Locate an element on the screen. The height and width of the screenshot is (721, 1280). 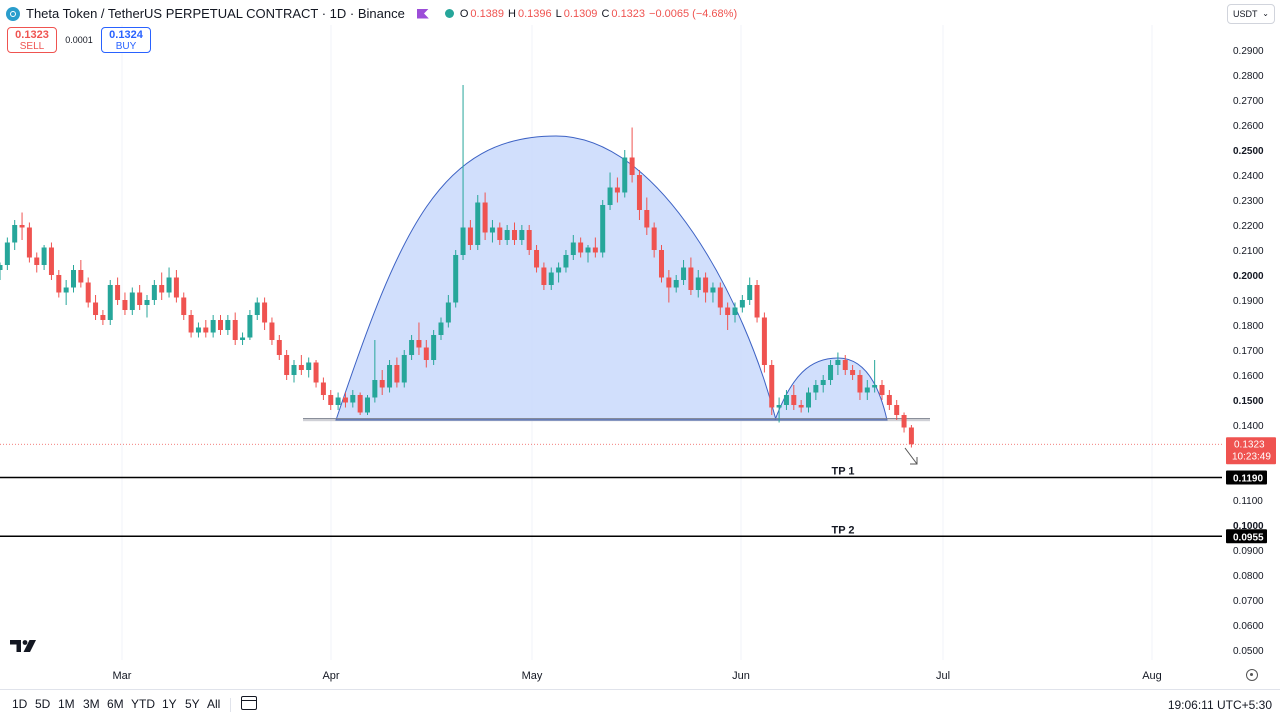
timeframe-6m: 6M is located at coordinates (115, 704).